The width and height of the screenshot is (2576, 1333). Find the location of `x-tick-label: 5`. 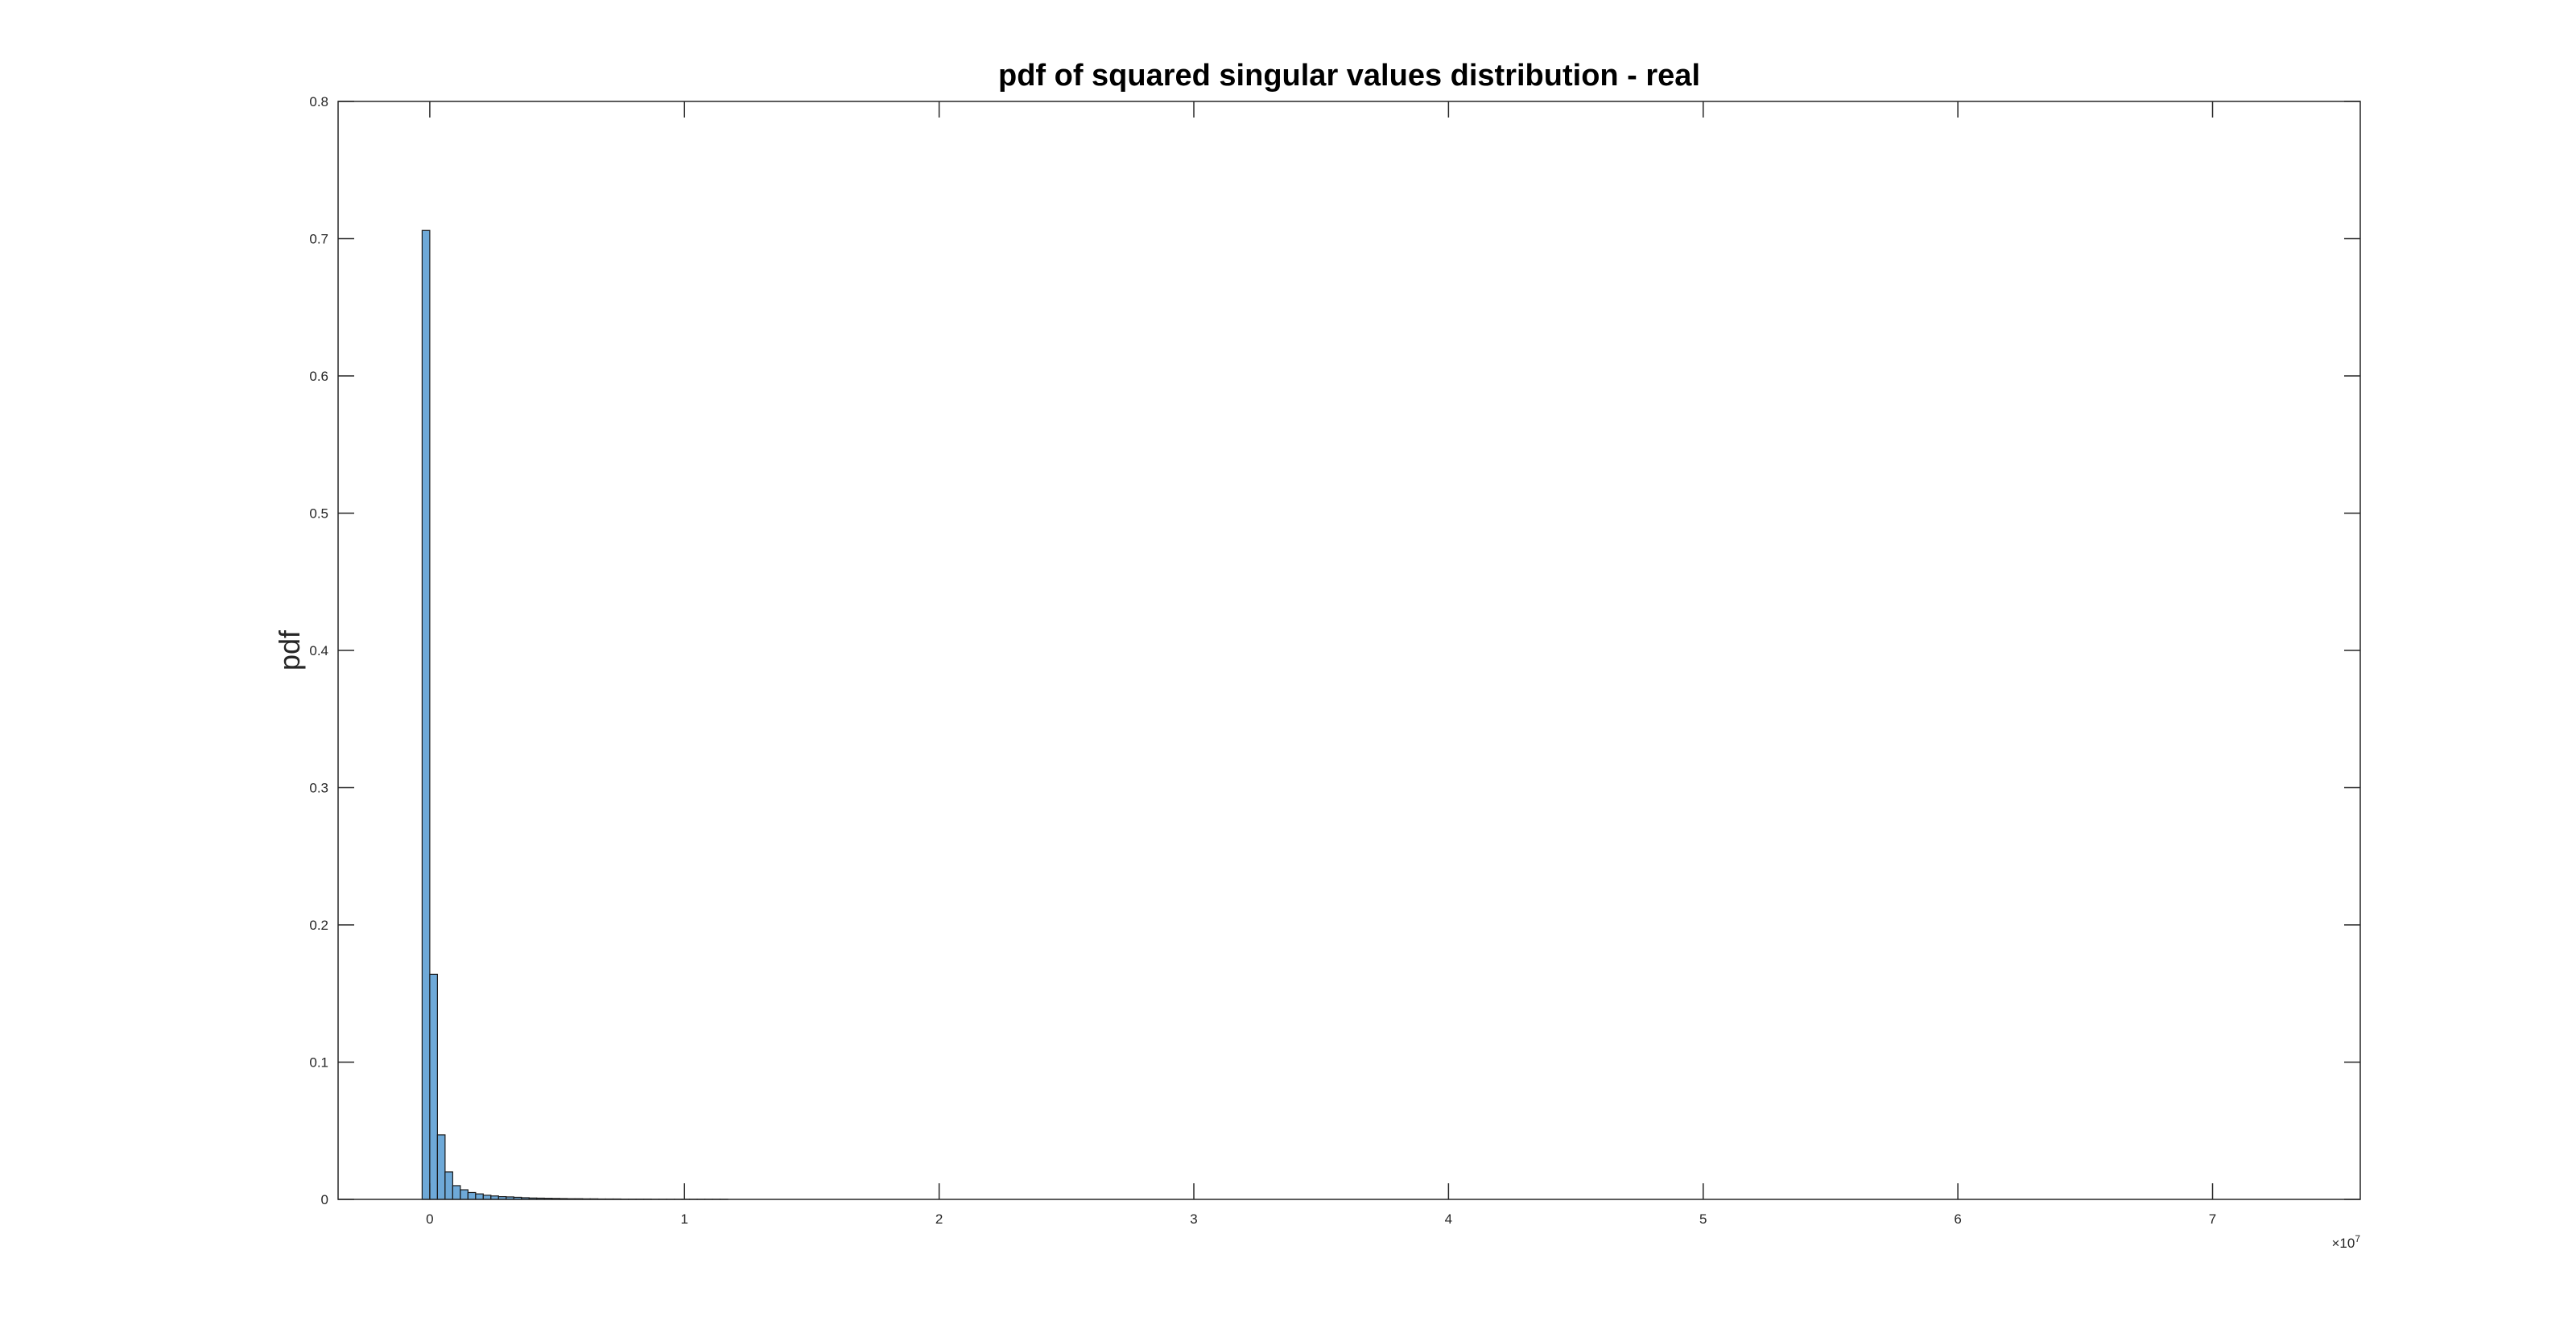

x-tick-label: 5 is located at coordinates (1703, 1219).